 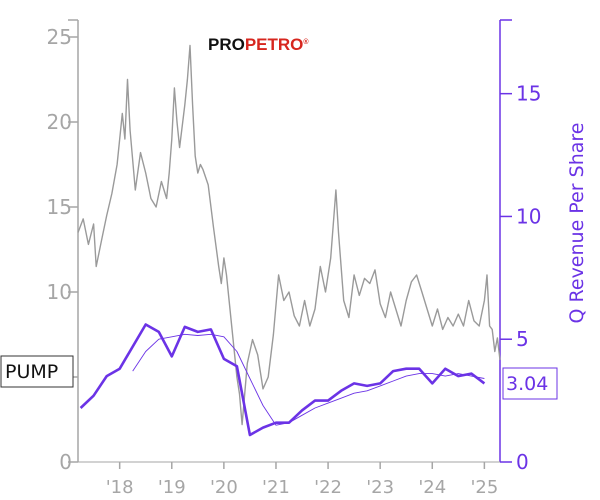 I want to click on x-tick-label: '25, so click(x=484, y=487).